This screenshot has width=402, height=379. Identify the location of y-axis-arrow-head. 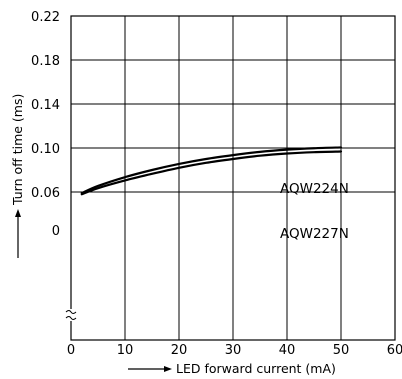
(18, 213).